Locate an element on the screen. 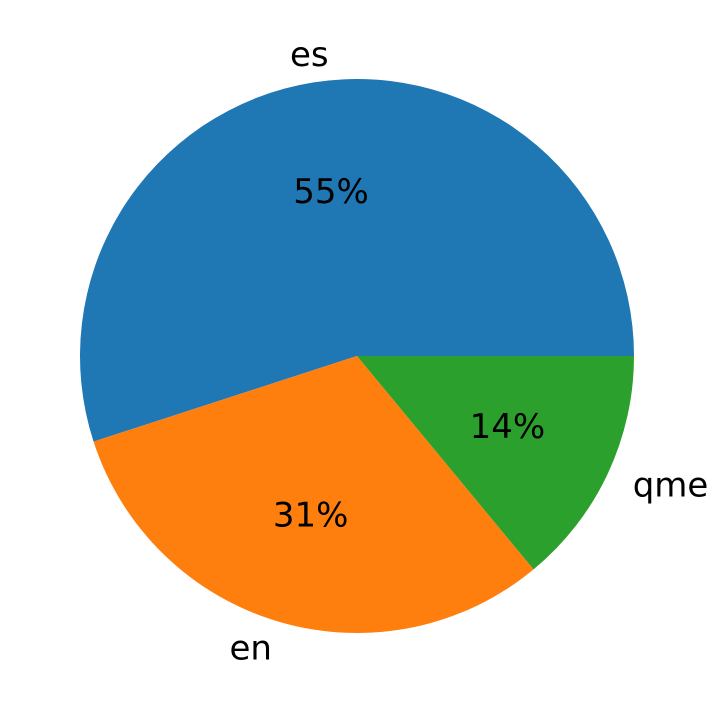 Image resolution: width=721 pixels, height=713 pixels. percent-label-es: 55% is located at coordinates (331, 192).